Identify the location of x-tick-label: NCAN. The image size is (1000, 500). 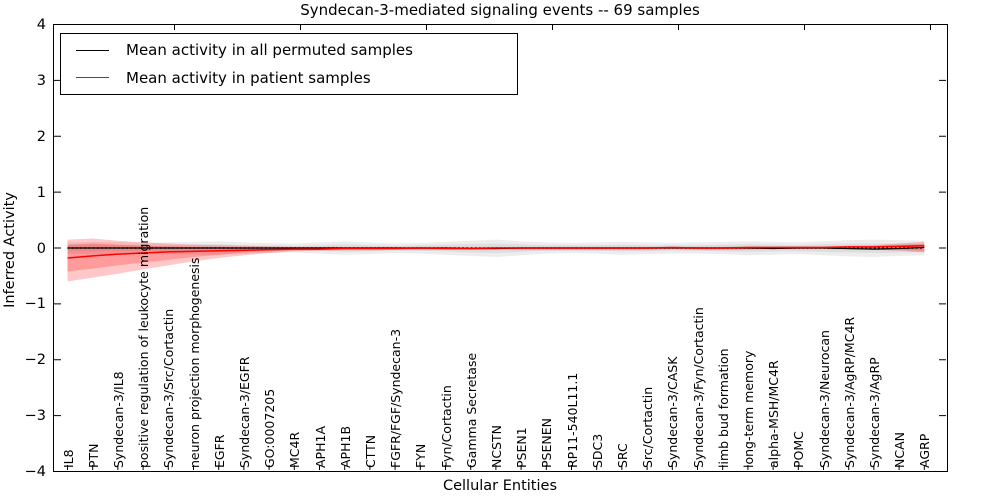
(900, 450).